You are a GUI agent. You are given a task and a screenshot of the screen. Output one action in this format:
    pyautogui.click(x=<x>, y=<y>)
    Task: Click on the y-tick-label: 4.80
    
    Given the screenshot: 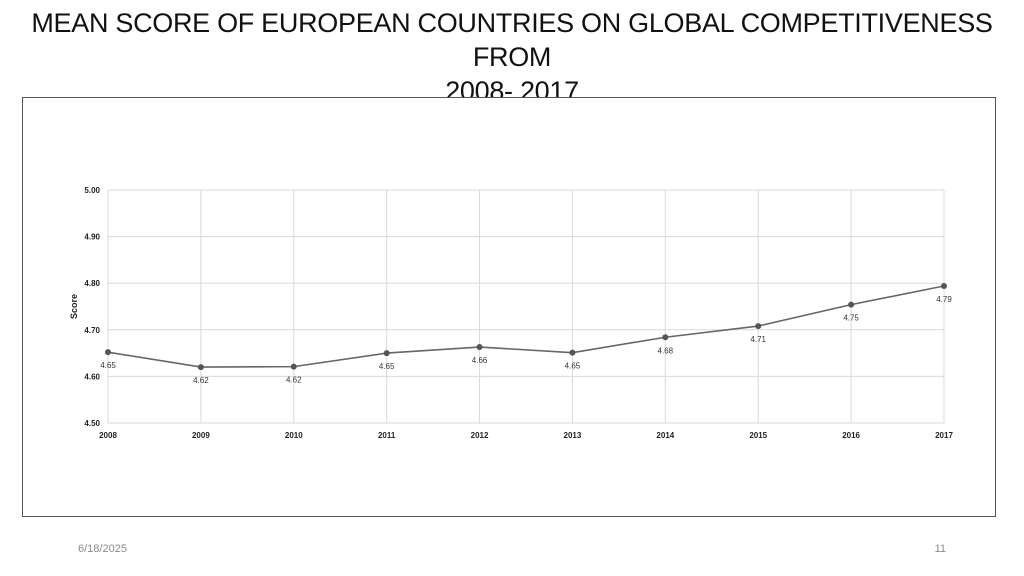 What is the action you would take?
    pyautogui.click(x=92, y=283)
    